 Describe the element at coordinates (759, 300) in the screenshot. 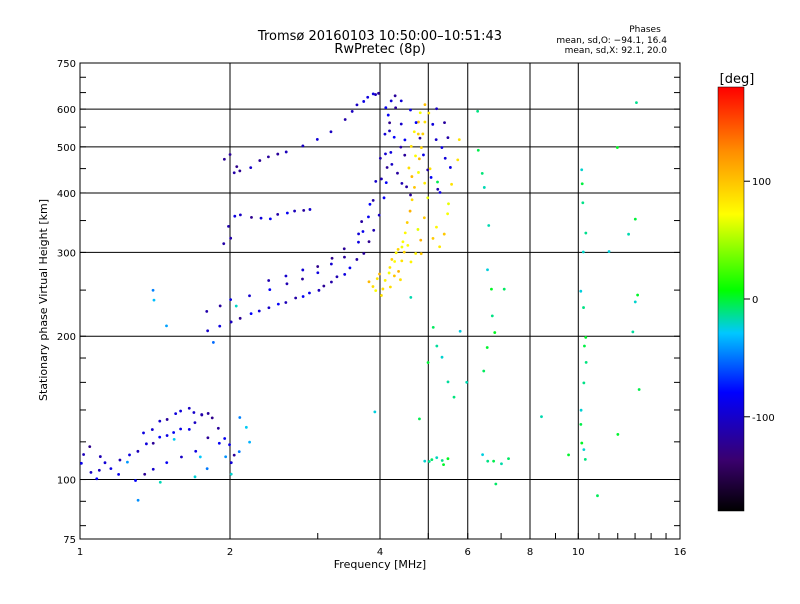

I see `colorbar-ticks: 100 0 -100` at that location.